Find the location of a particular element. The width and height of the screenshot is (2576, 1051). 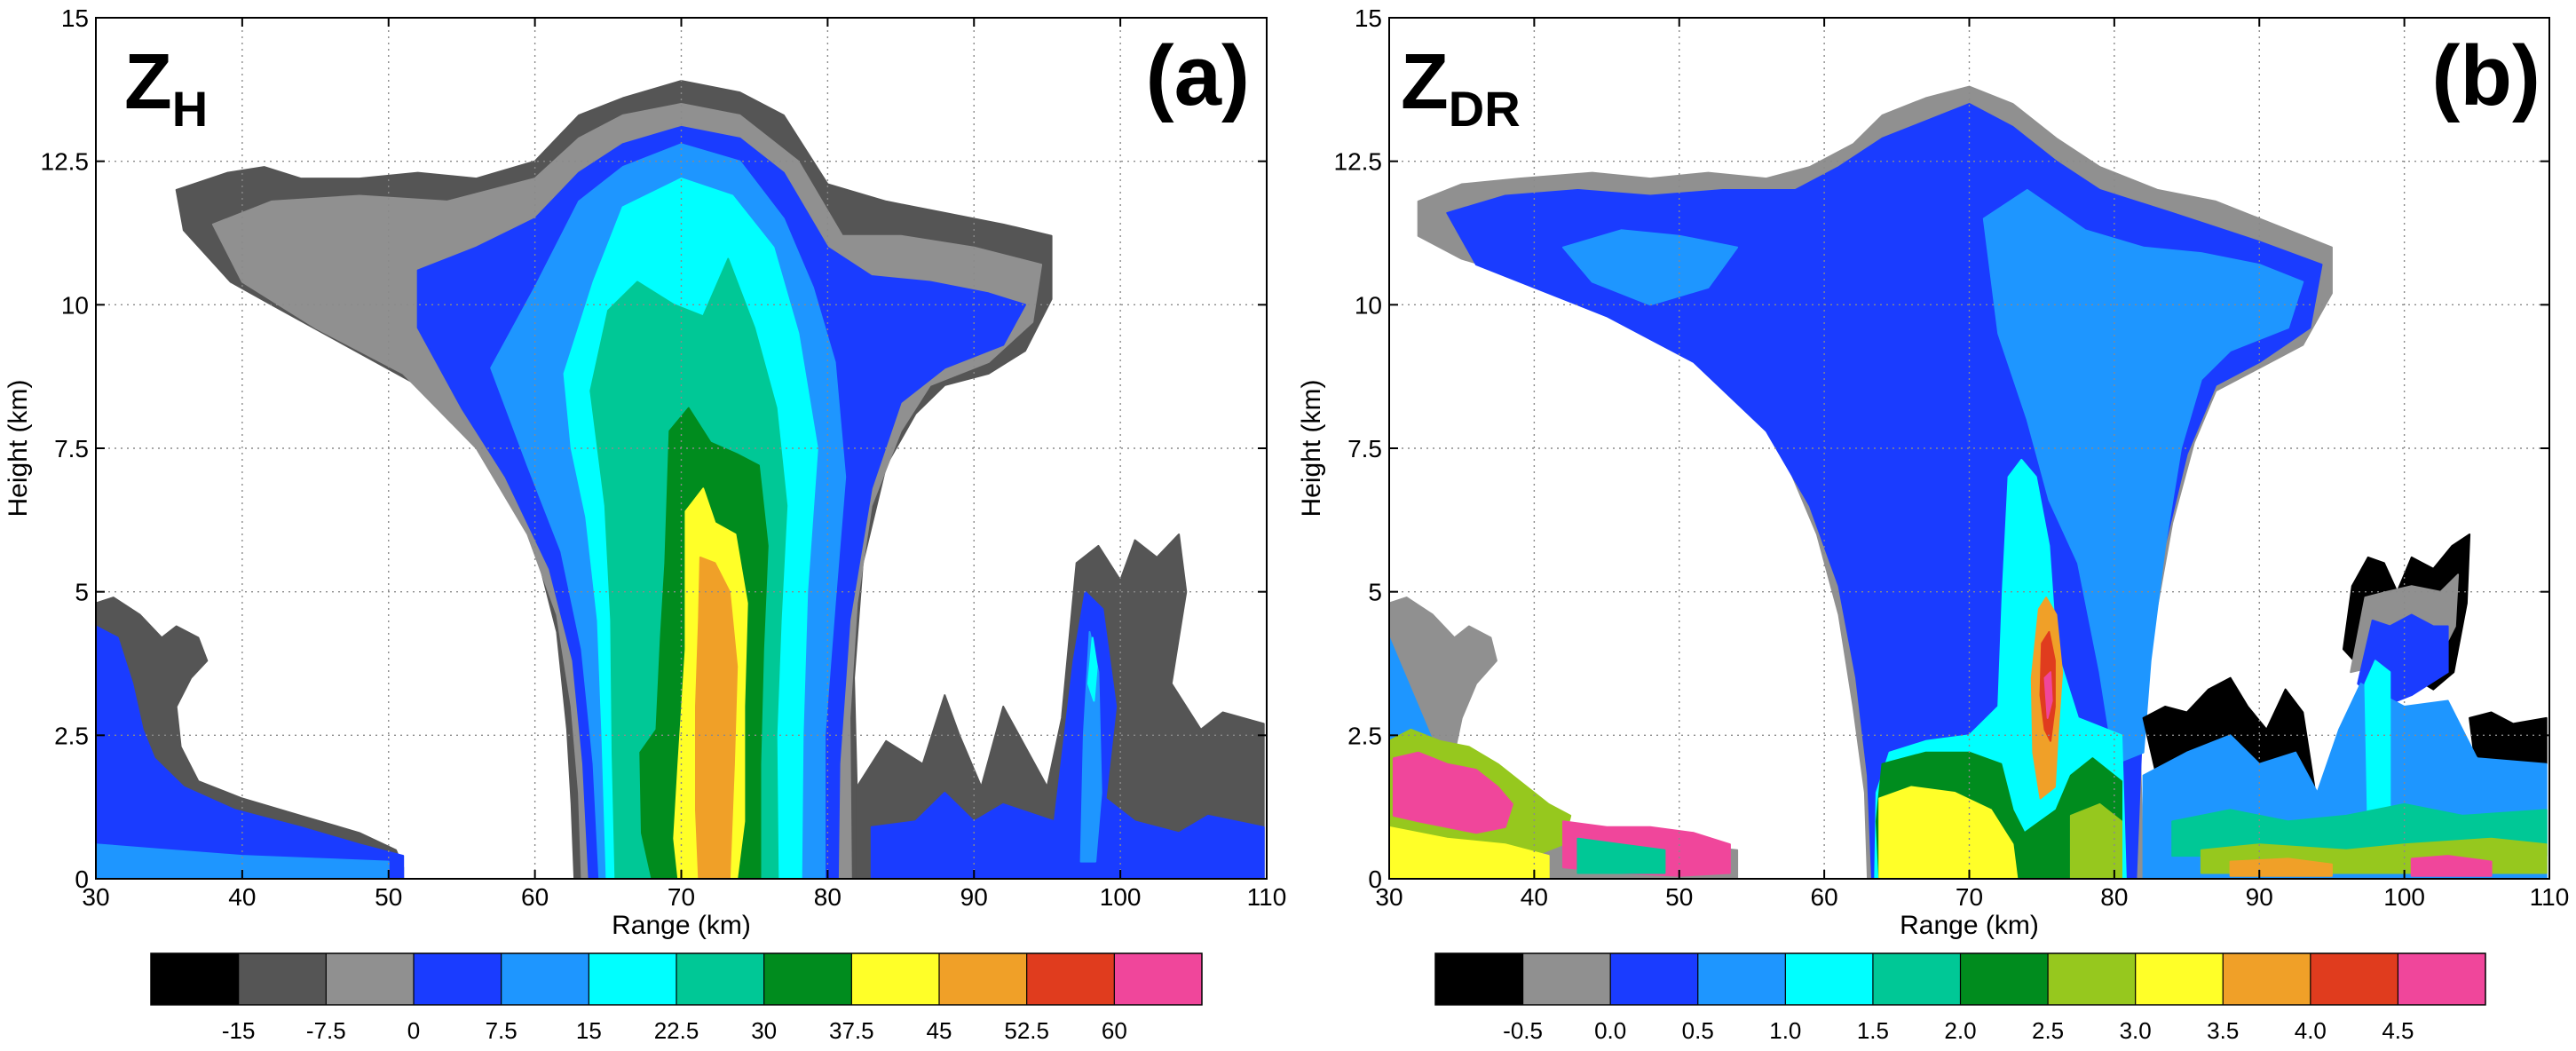

colorbar-tick-label: 3.5 is located at coordinates (2223, 1030).